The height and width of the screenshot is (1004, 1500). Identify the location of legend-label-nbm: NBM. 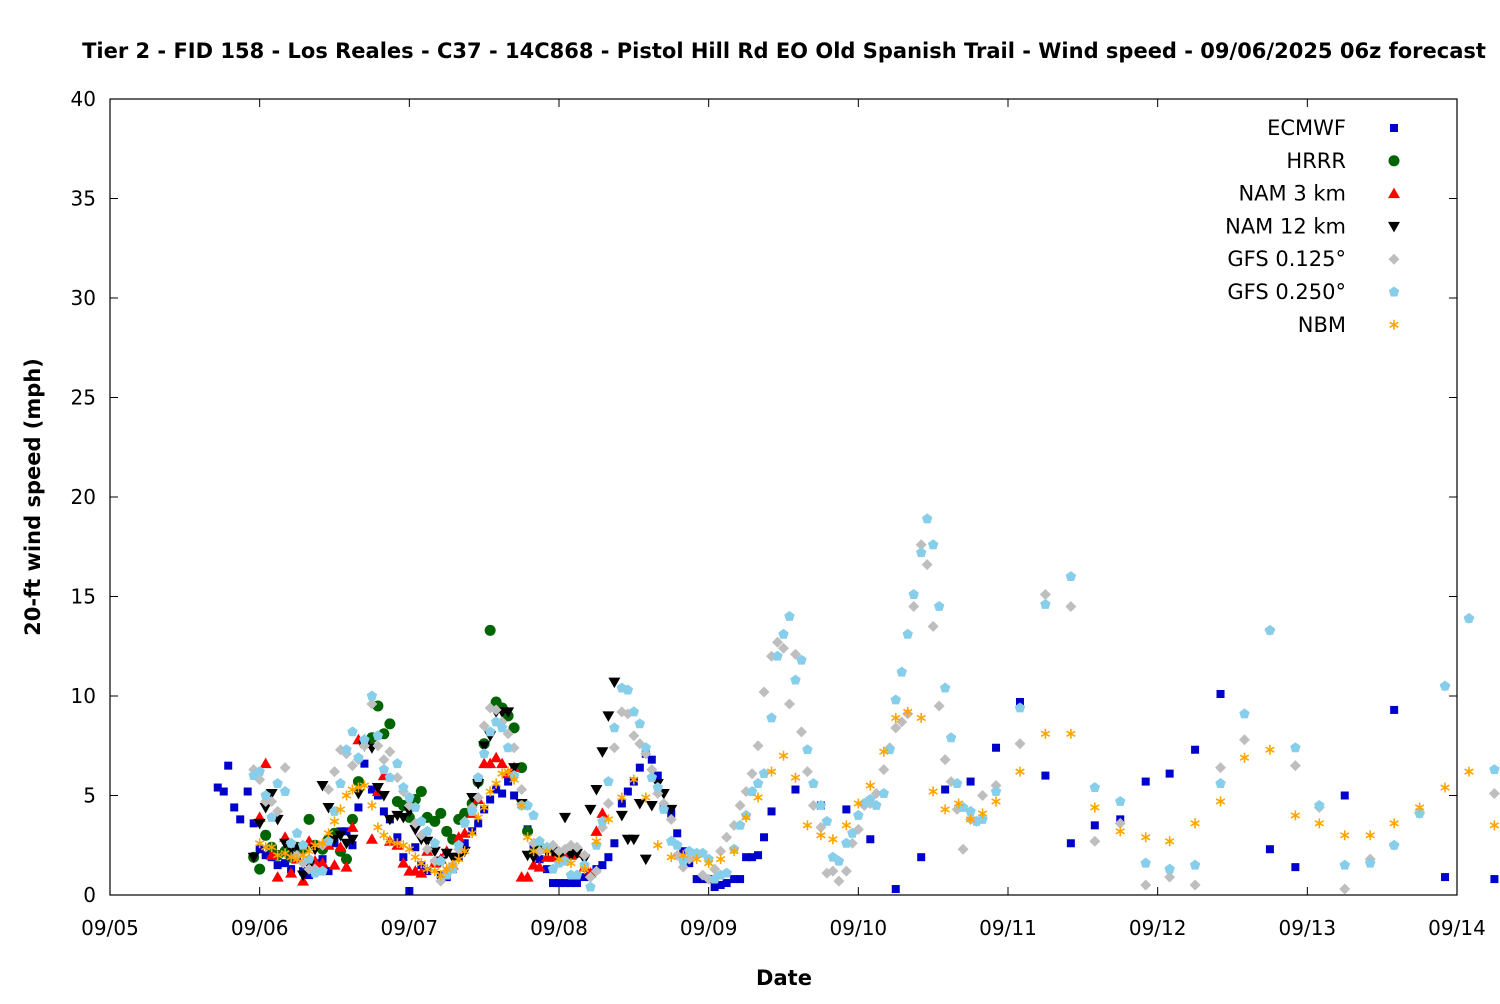
(1322, 325).